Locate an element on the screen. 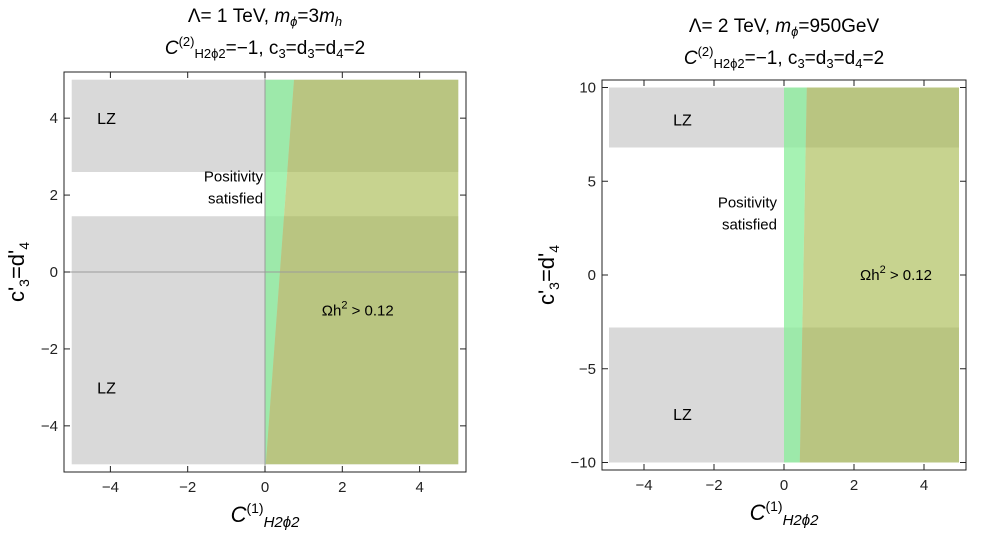 The width and height of the screenshot is (991, 542). y-tick-label: −5 is located at coordinates (587, 369).